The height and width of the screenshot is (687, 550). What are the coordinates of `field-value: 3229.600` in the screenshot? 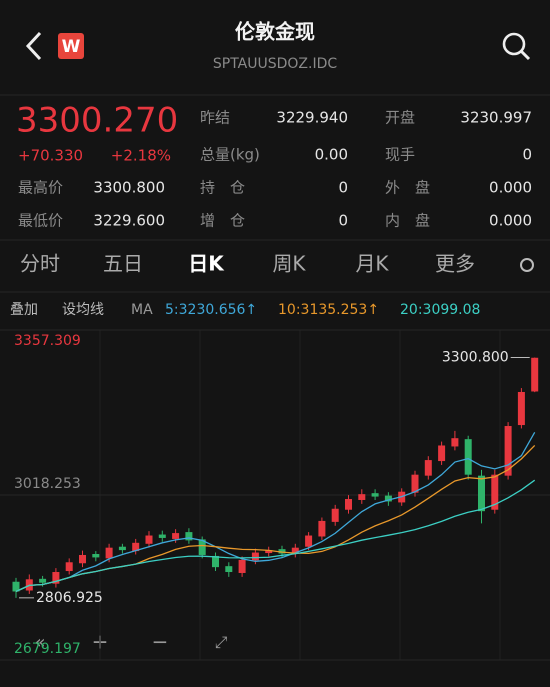 It's located at (129, 221).